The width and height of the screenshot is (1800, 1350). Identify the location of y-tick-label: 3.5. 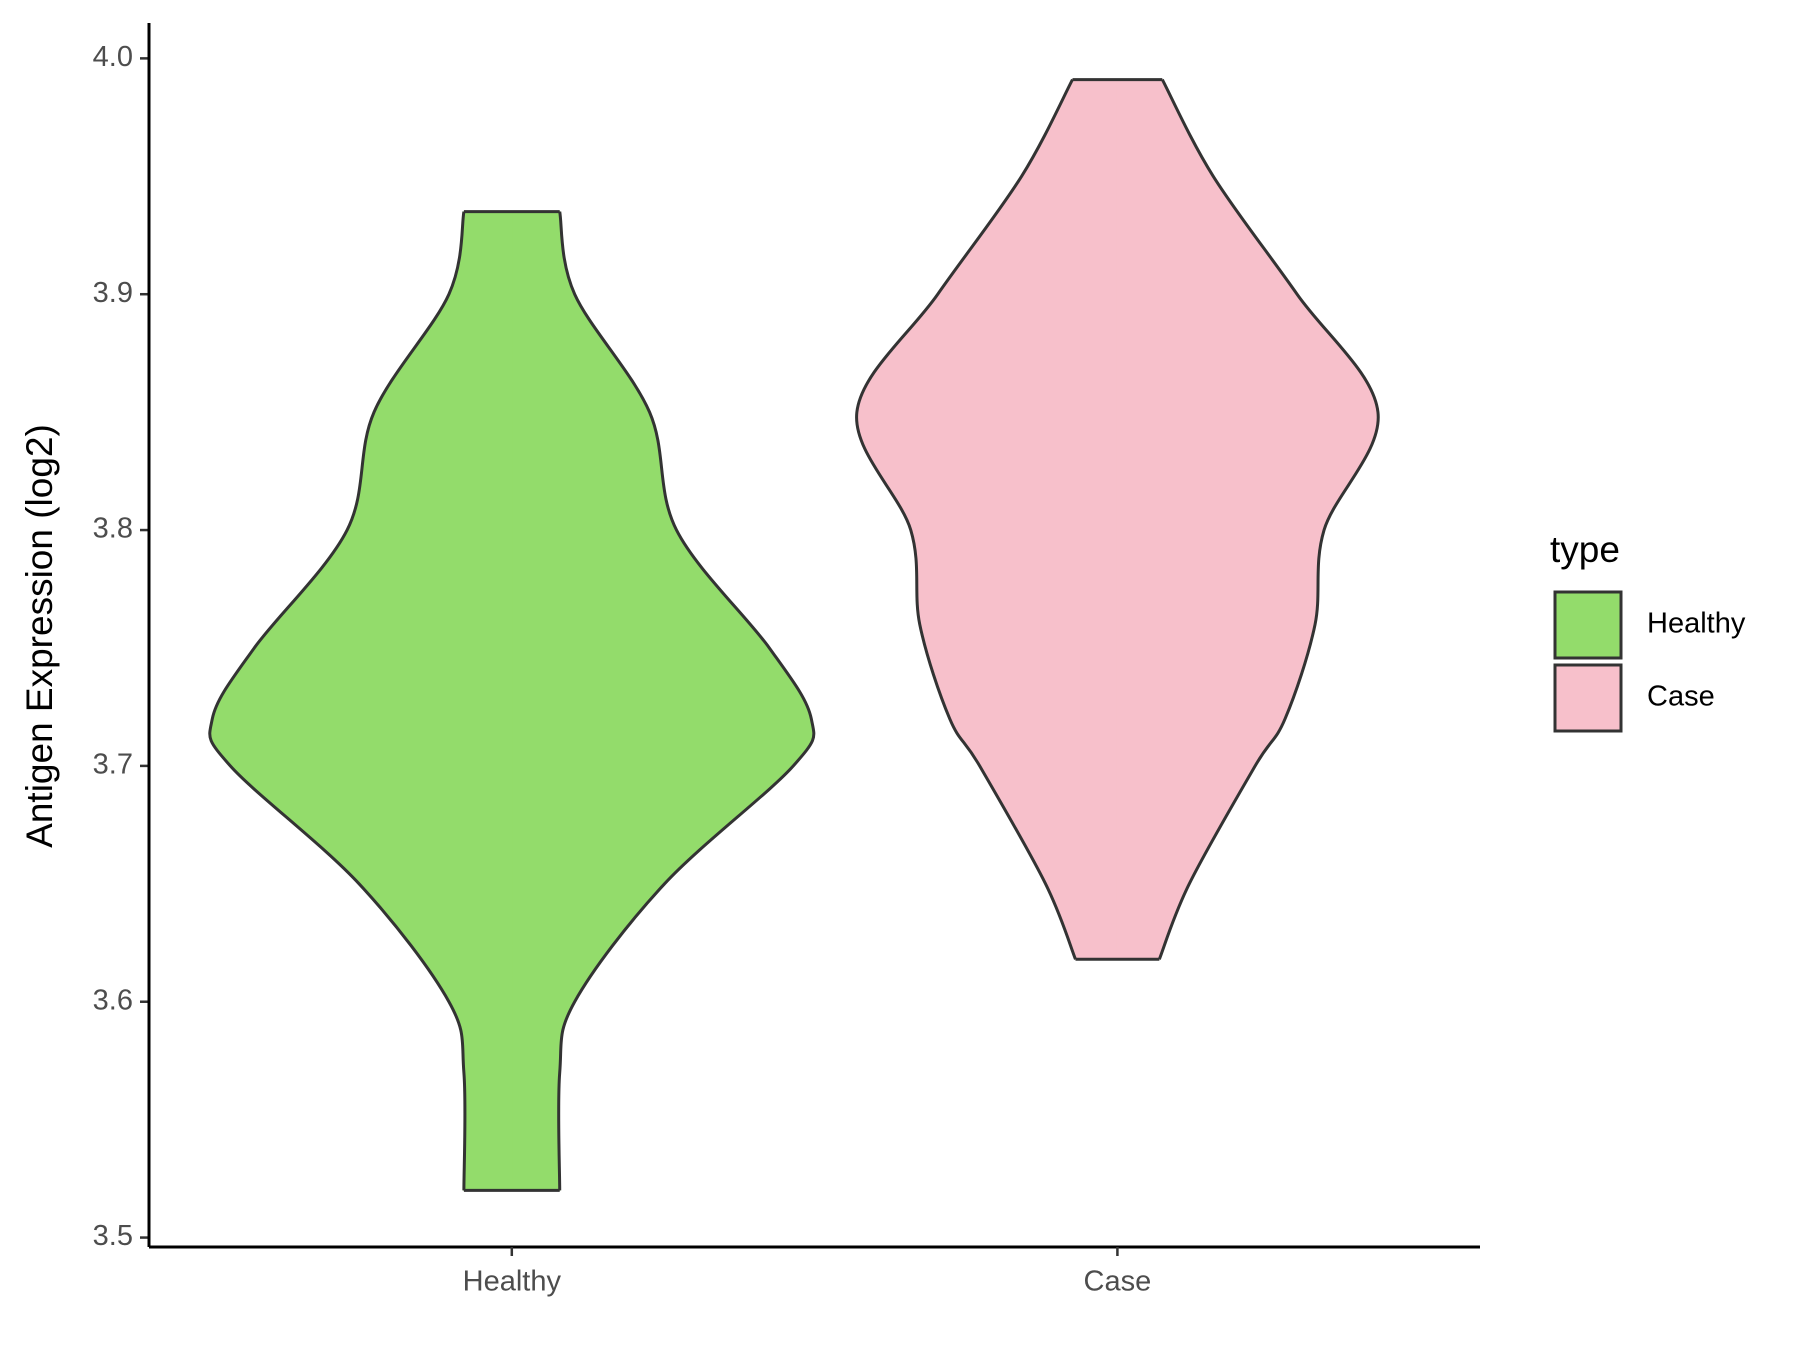
(113, 1236).